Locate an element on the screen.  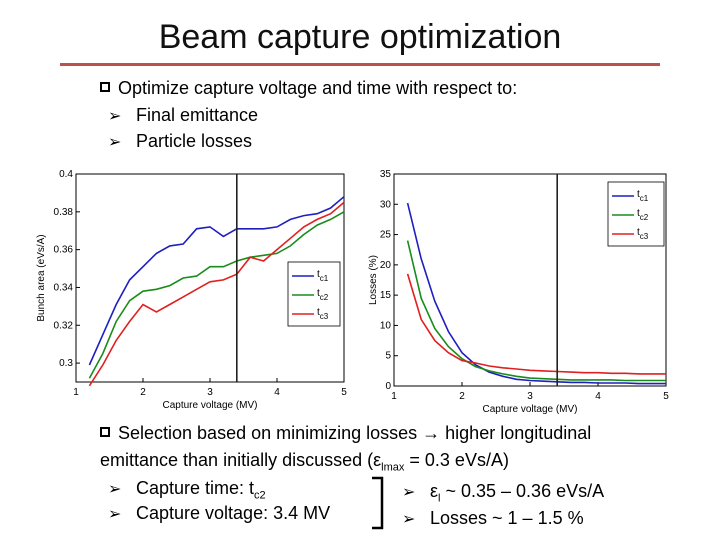
sub-bullet-text: Final emittance is located at coordinates (197, 115).